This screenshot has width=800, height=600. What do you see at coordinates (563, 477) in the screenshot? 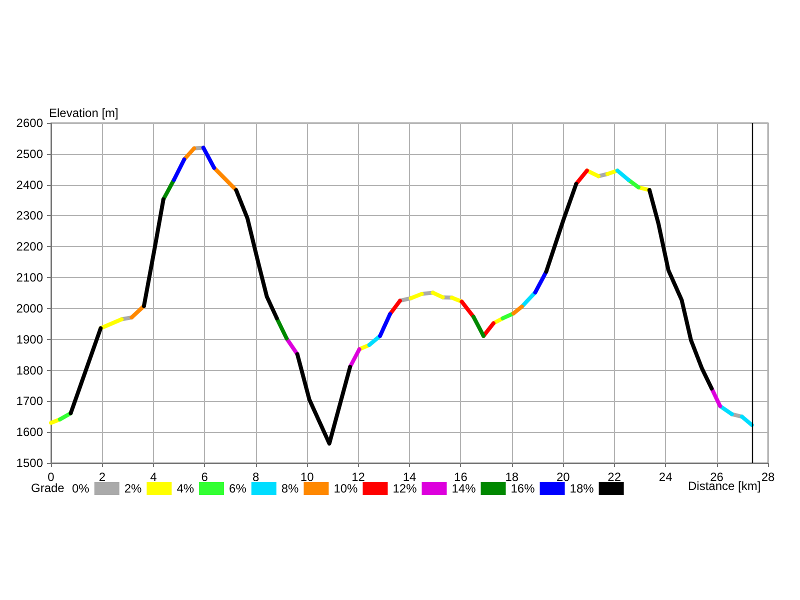
I see `x-tick-label: 20` at bounding box center [563, 477].